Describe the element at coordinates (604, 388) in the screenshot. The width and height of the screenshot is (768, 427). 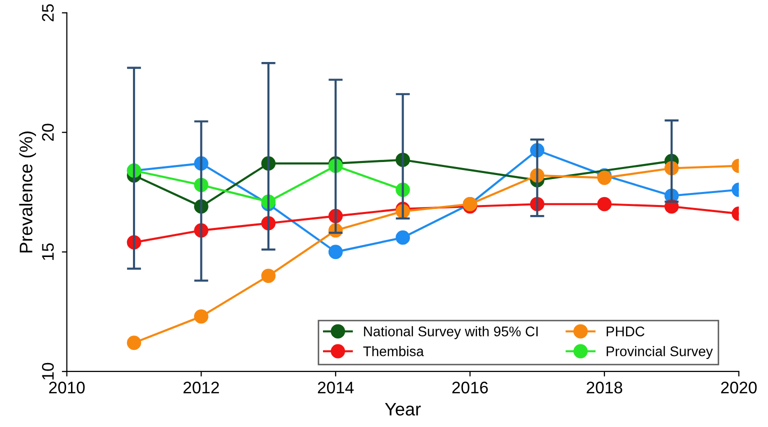
I see `x-tick-label: 2018` at that location.